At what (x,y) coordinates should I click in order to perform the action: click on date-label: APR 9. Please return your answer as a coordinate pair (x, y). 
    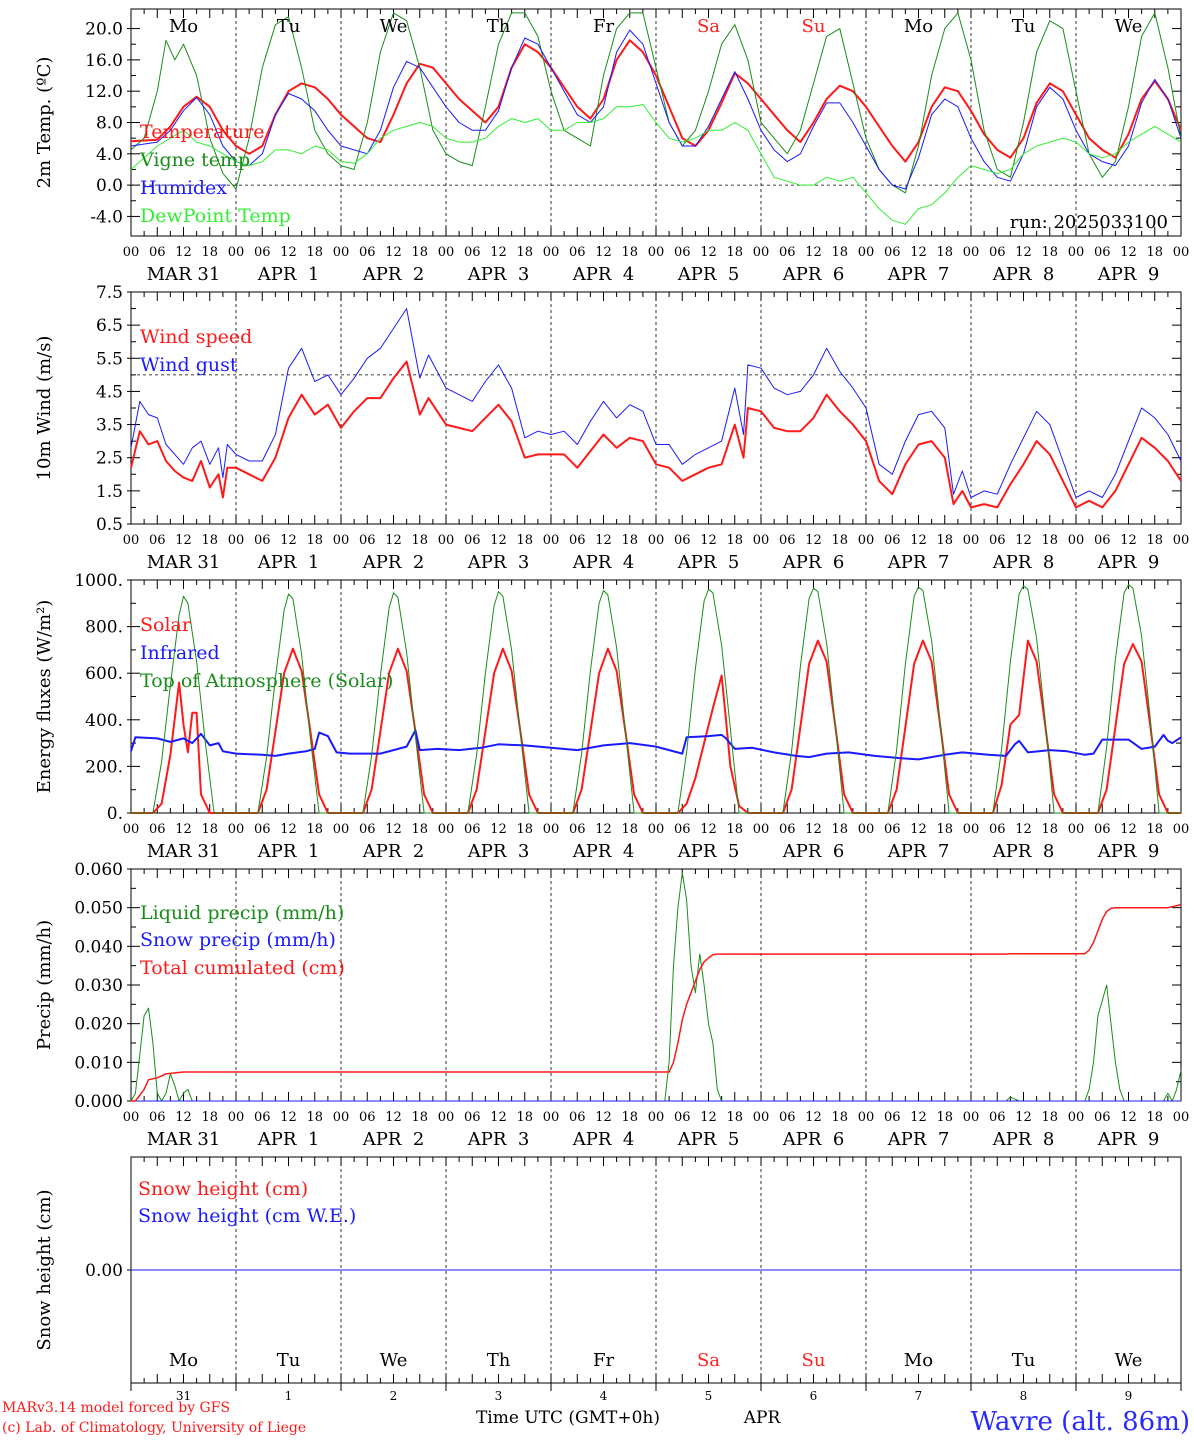
    Looking at the image, I should click on (1128, 1139).